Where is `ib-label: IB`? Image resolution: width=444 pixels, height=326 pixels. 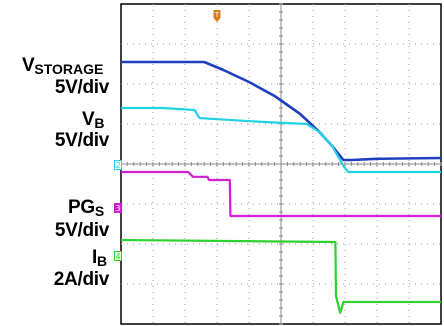 ib-label: IB is located at coordinates (100, 258).